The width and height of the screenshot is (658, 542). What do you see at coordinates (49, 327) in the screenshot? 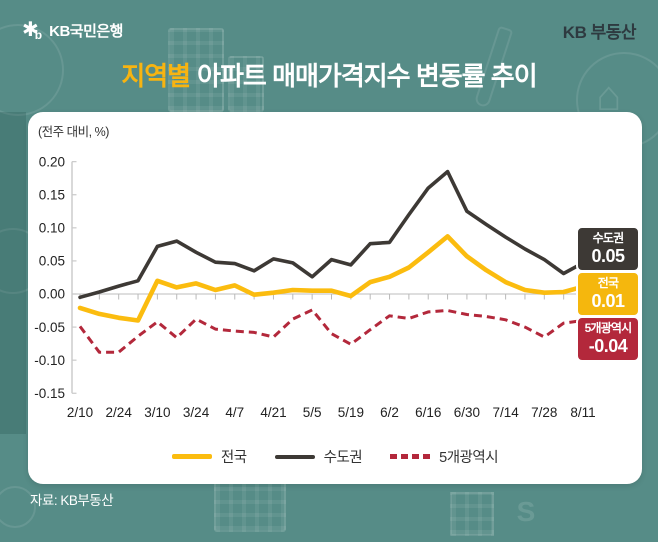
I see `y-axis-tick-label: -0.05` at bounding box center [49, 327].